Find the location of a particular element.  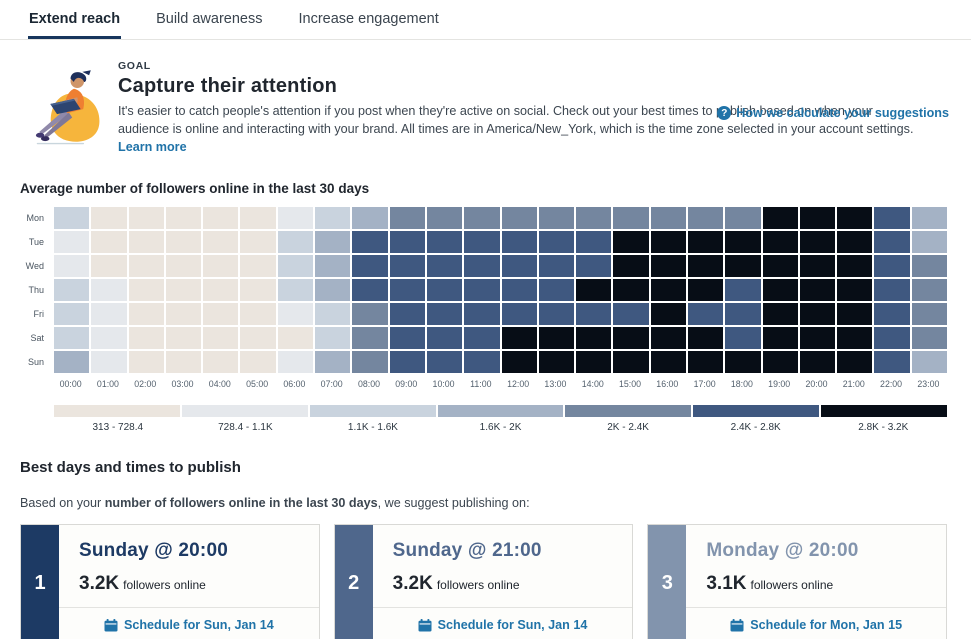

heatmap-hour-label: 09:00 is located at coordinates (406, 383).